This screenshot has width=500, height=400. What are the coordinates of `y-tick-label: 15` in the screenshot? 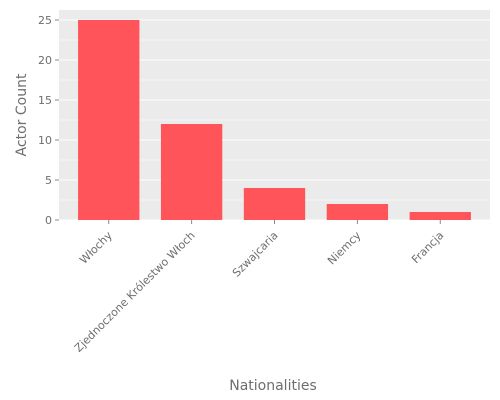 It's located at (45, 100).